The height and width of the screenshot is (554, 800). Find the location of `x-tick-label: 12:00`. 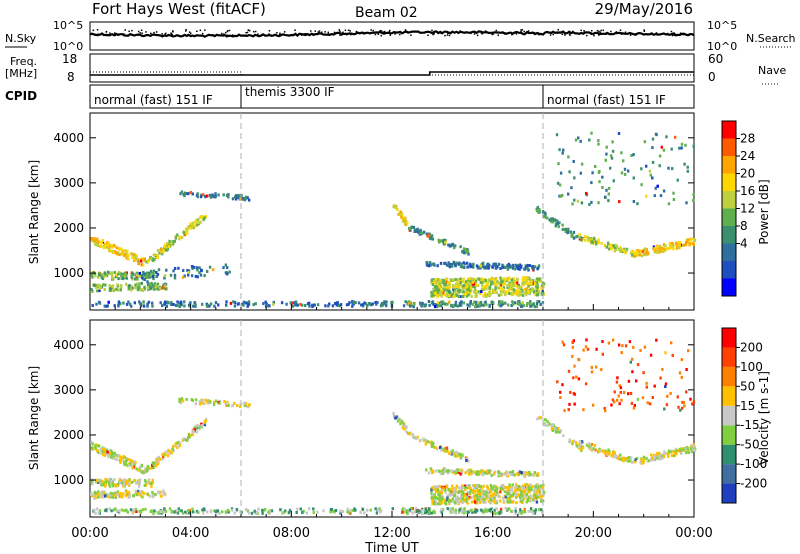

x-tick-label: 12:00 is located at coordinates (391, 533).